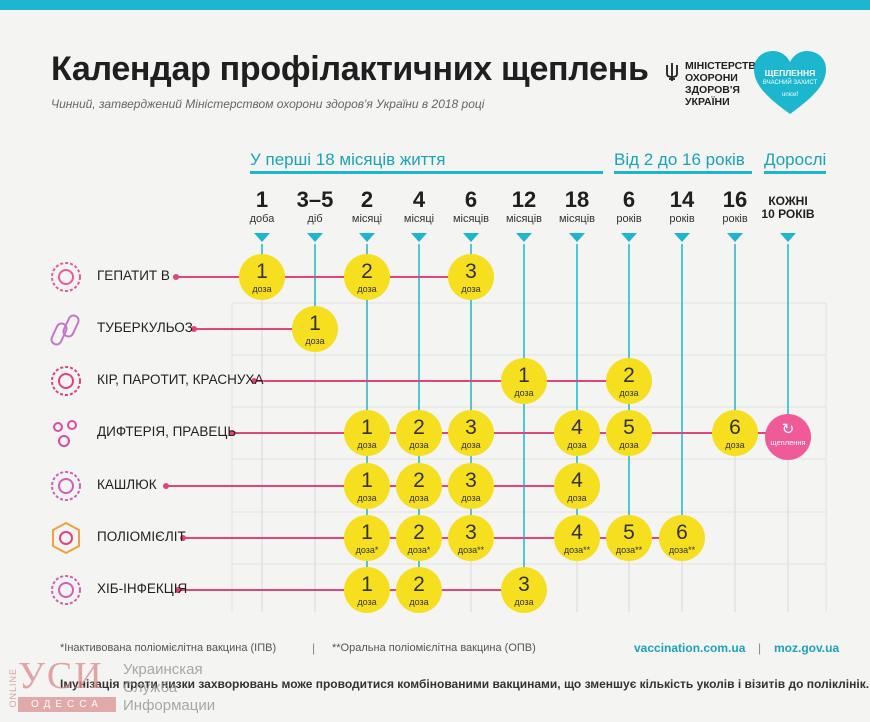 This screenshot has width=870, height=722. Describe the element at coordinates (376, 550) in the screenshot. I see `dose-footnote-mark: *` at that location.